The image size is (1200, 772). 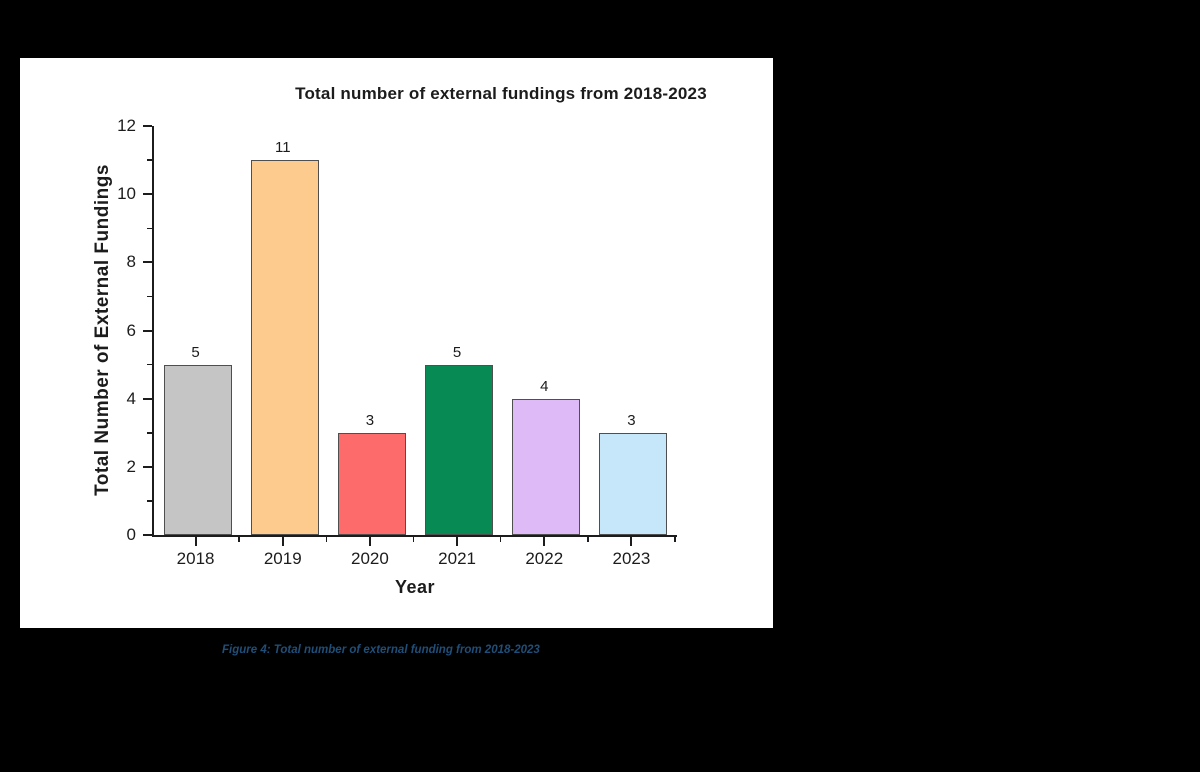 What do you see at coordinates (131, 330) in the screenshot?
I see `y-tick-label: 6` at bounding box center [131, 330].